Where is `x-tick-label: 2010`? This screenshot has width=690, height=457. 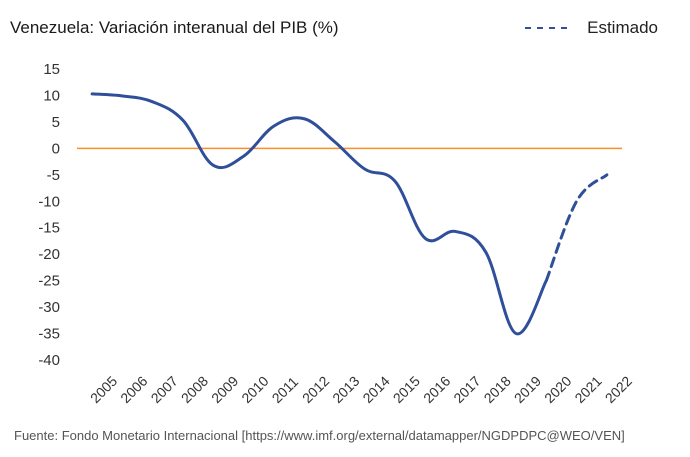
x-tick-label: 2010 is located at coordinates (254, 389).